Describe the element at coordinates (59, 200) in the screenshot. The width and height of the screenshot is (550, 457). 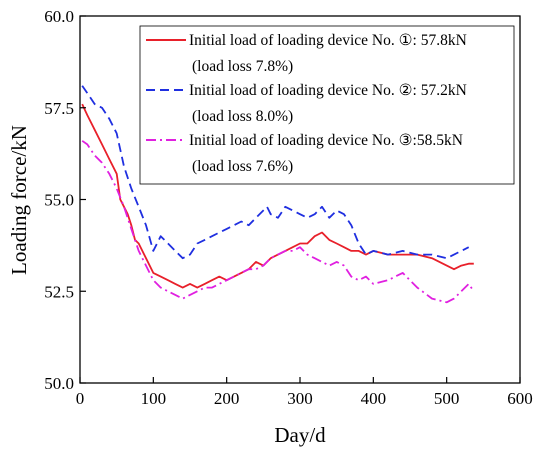
I see `y-tick-label: 55.0` at that location.